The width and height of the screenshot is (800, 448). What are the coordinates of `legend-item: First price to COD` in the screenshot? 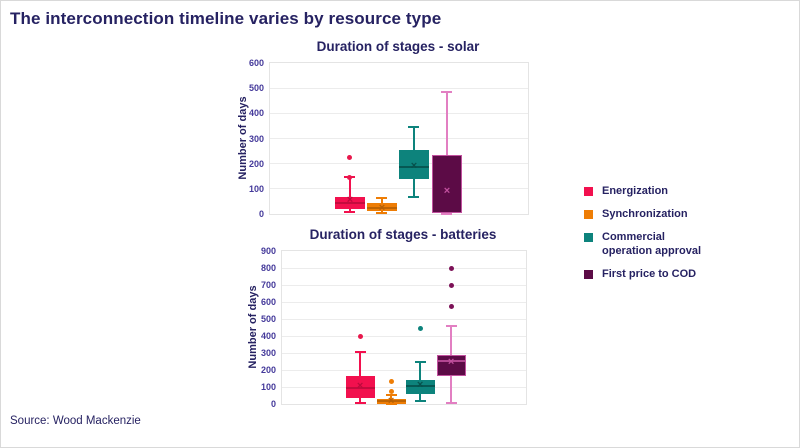 It's located at (650, 274).